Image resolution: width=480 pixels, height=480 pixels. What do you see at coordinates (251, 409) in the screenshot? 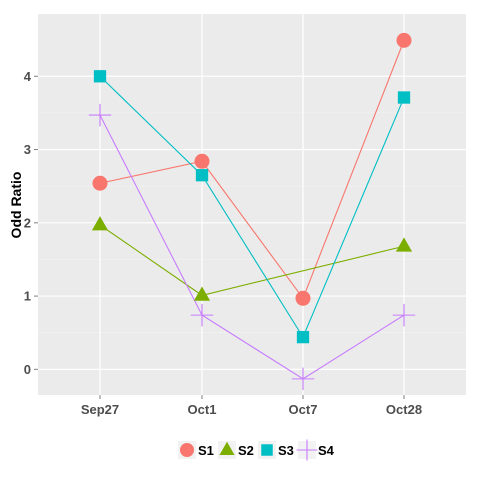
I see `x-axis-tick-labels: Sep27 Oct1 Oct7 Oct28` at bounding box center [251, 409].